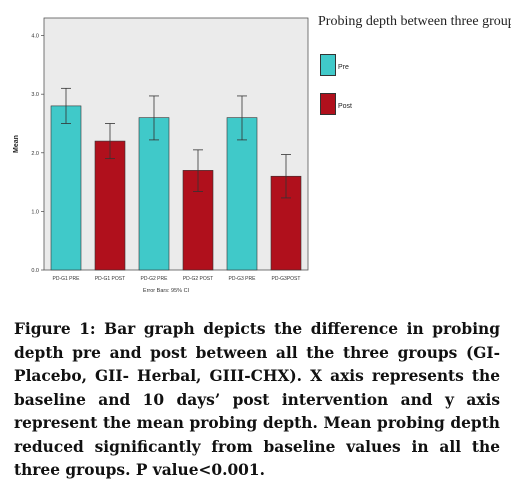 This screenshot has width=511, height=490. I want to click on y-axis-label: Mean, so click(16, 144).